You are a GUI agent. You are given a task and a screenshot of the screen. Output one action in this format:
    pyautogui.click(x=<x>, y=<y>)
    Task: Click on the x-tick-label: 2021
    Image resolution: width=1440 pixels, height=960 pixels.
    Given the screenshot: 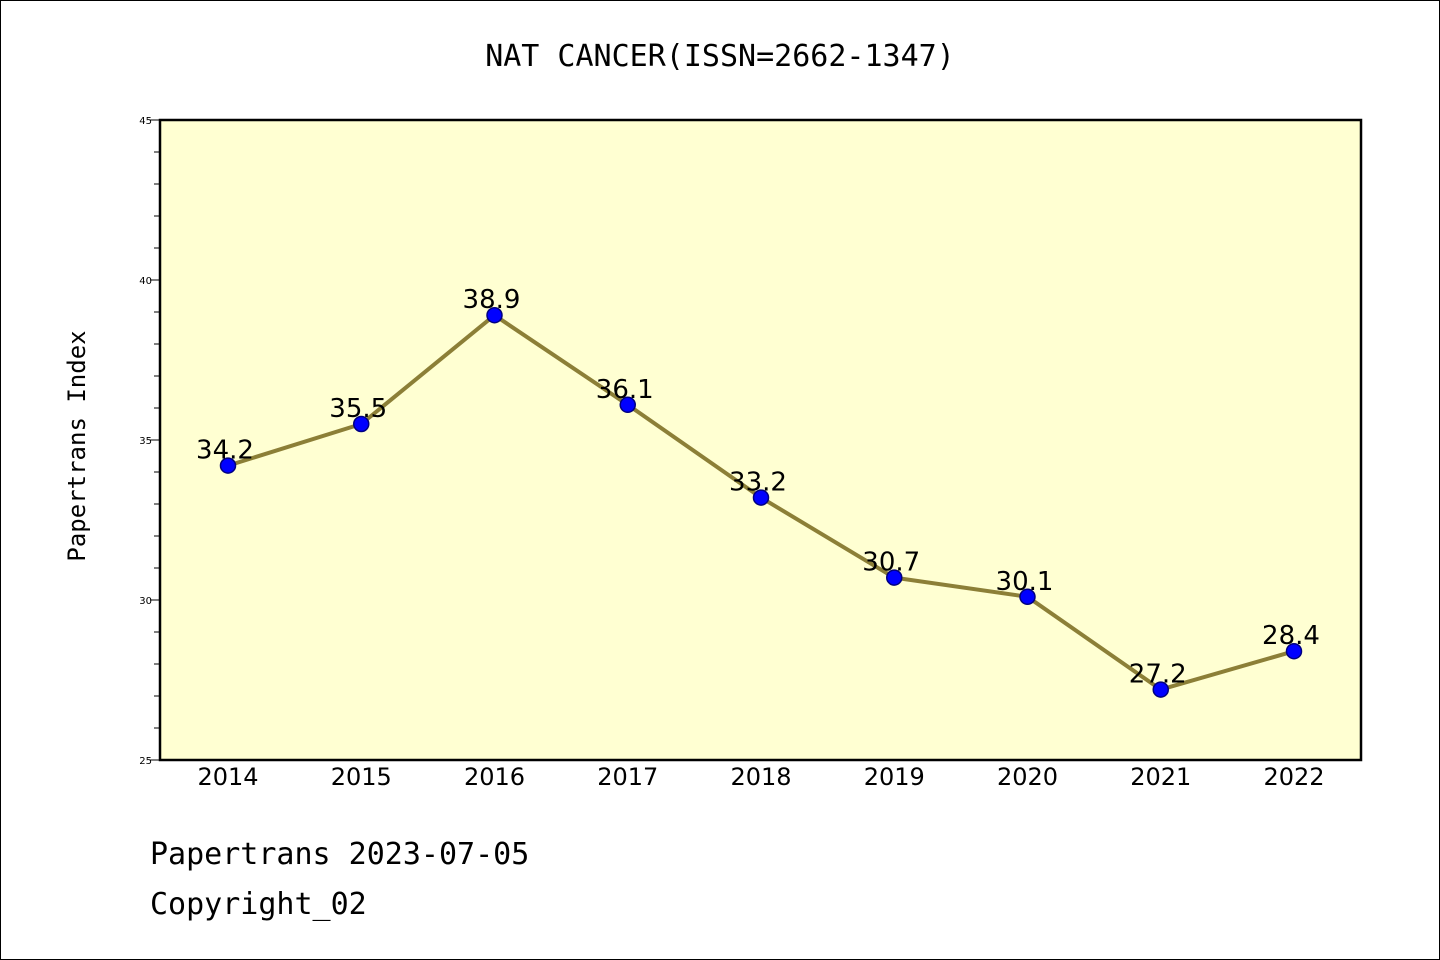 What is the action you would take?
    pyautogui.click(x=1160, y=777)
    